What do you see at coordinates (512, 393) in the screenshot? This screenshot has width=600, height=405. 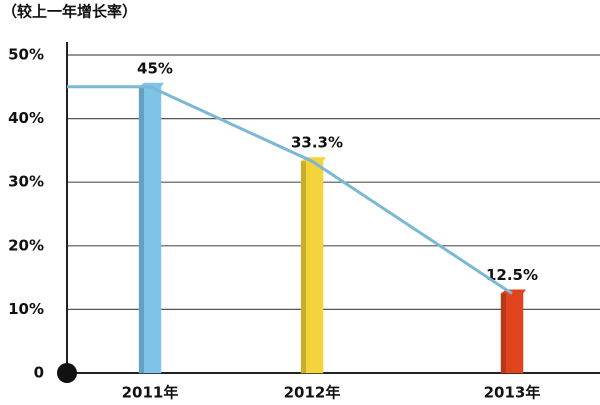 I see `x-tick-label: 2013年` at bounding box center [512, 393].